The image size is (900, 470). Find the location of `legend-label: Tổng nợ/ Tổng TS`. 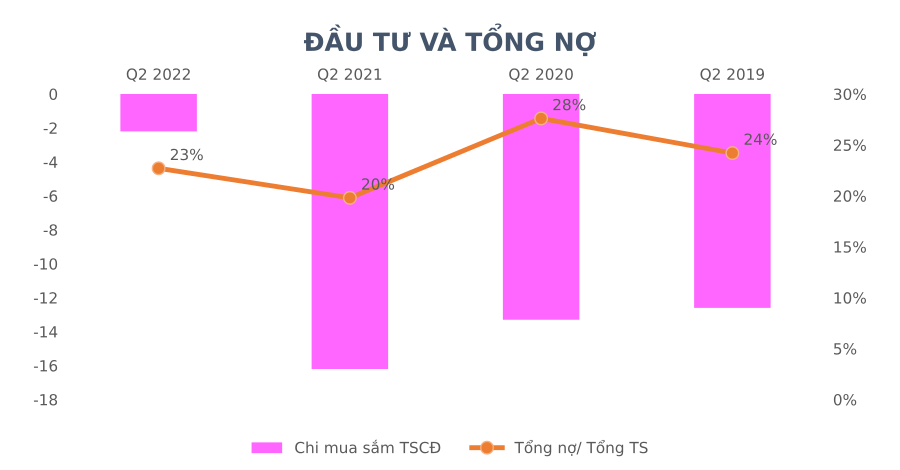

legend-label: Tổng nợ/ Tổng TS is located at coordinates (581, 448).